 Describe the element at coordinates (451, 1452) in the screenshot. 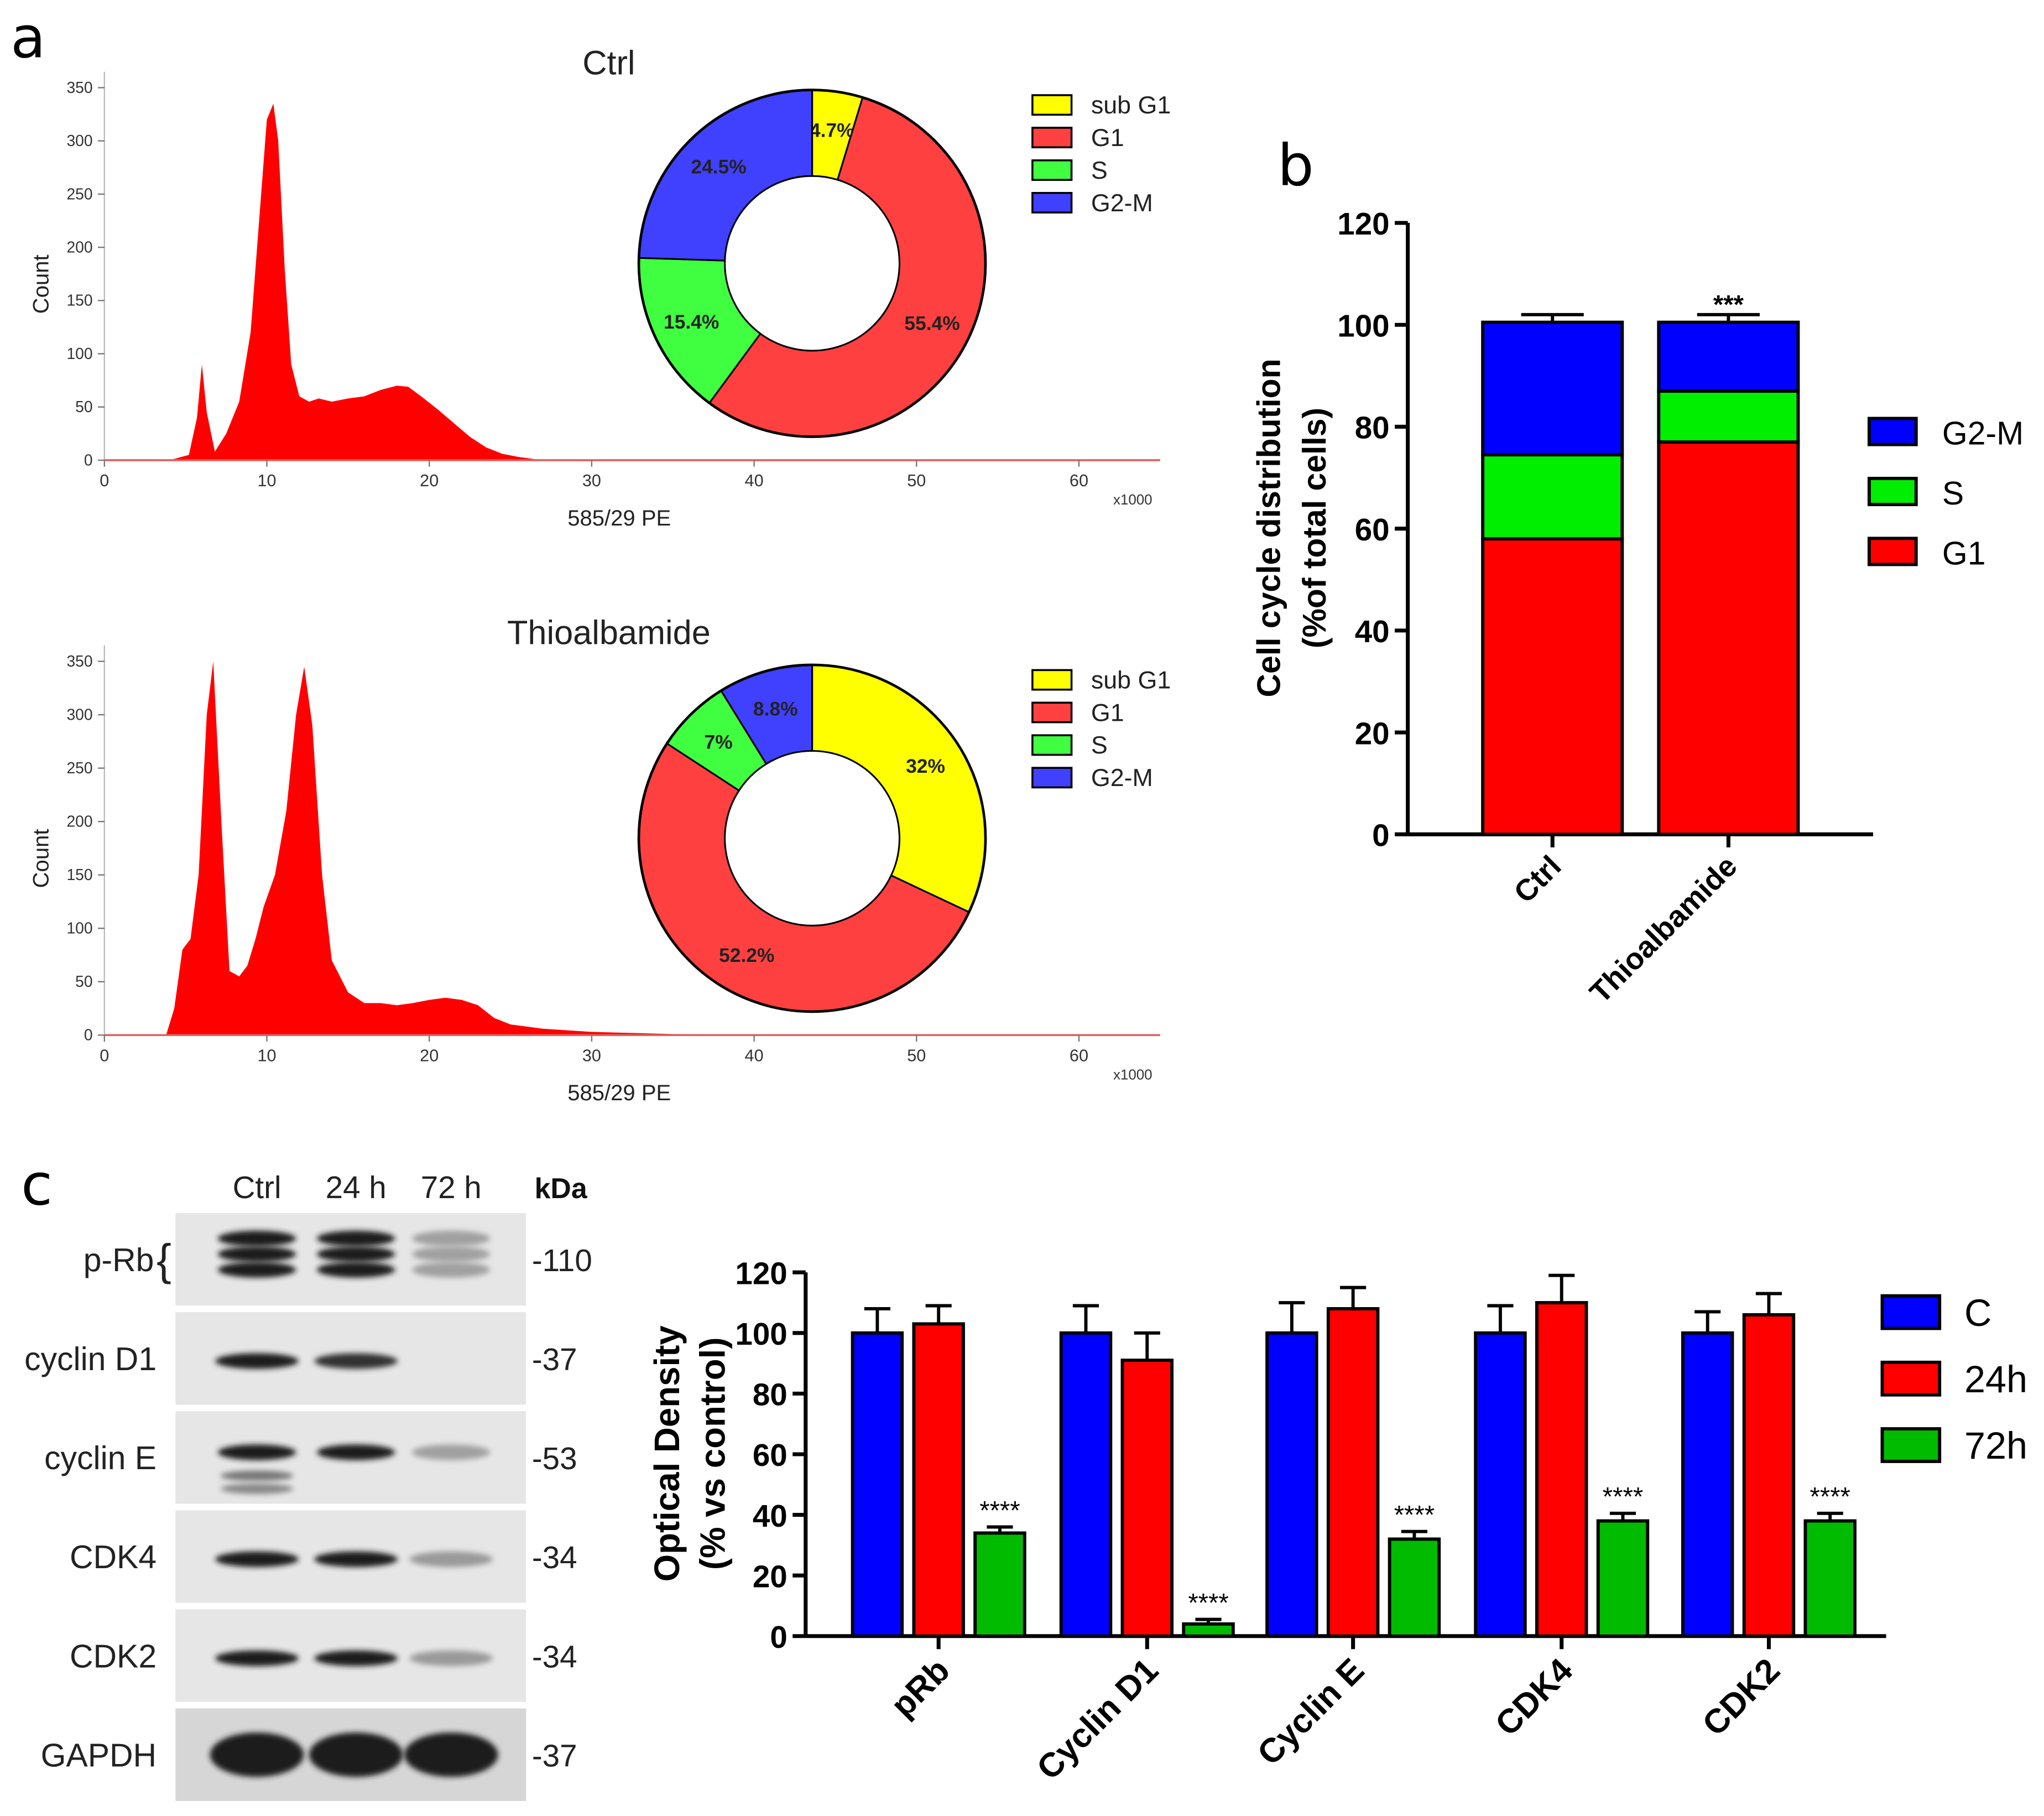

I see `blot-band-cyclin-e-72-h` at that location.